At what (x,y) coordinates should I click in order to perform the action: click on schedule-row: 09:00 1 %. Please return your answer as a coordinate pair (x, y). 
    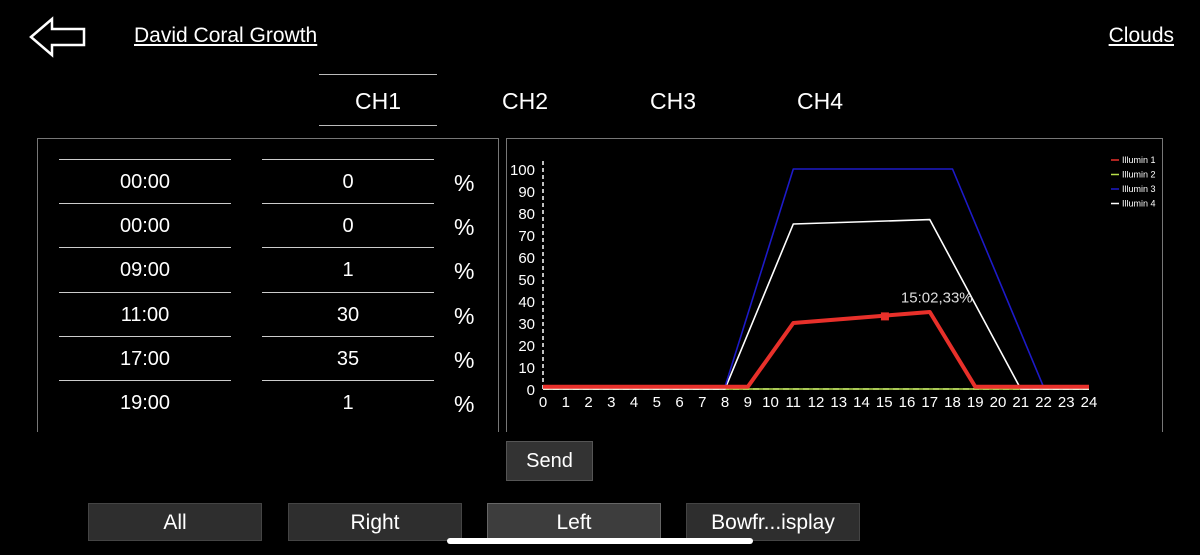
    Looking at the image, I should click on (268, 269).